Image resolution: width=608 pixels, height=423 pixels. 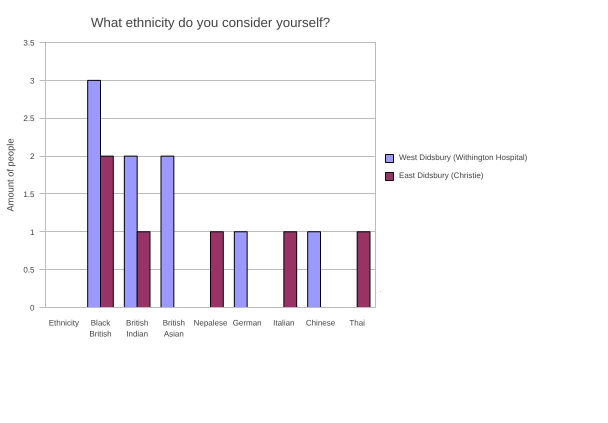 What do you see at coordinates (441, 175) in the screenshot?
I see `legend-label: East Didsbury (Christie)` at bounding box center [441, 175].